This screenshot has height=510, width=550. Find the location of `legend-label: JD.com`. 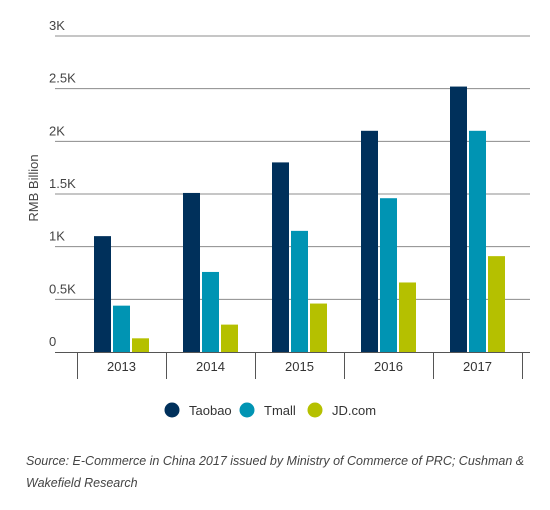

legend-label: JD.com is located at coordinates (354, 410).